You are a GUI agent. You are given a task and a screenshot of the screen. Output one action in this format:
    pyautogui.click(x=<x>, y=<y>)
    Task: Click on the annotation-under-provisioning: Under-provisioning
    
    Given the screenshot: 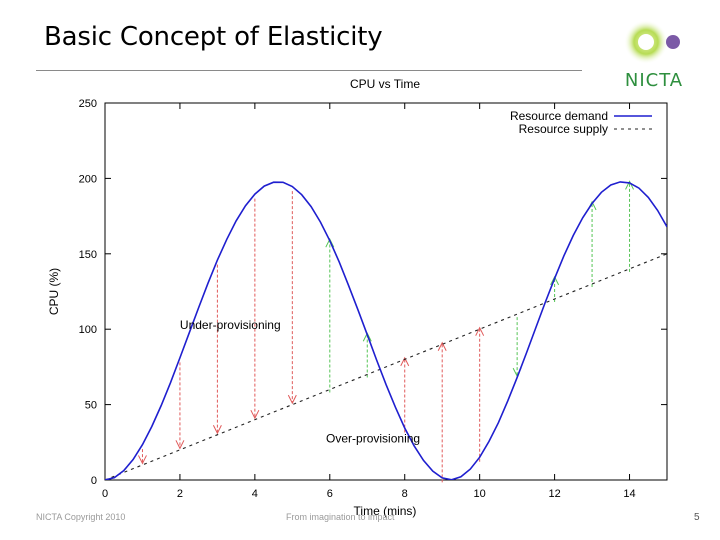 What is the action you would take?
    pyautogui.click(x=230, y=325)
    